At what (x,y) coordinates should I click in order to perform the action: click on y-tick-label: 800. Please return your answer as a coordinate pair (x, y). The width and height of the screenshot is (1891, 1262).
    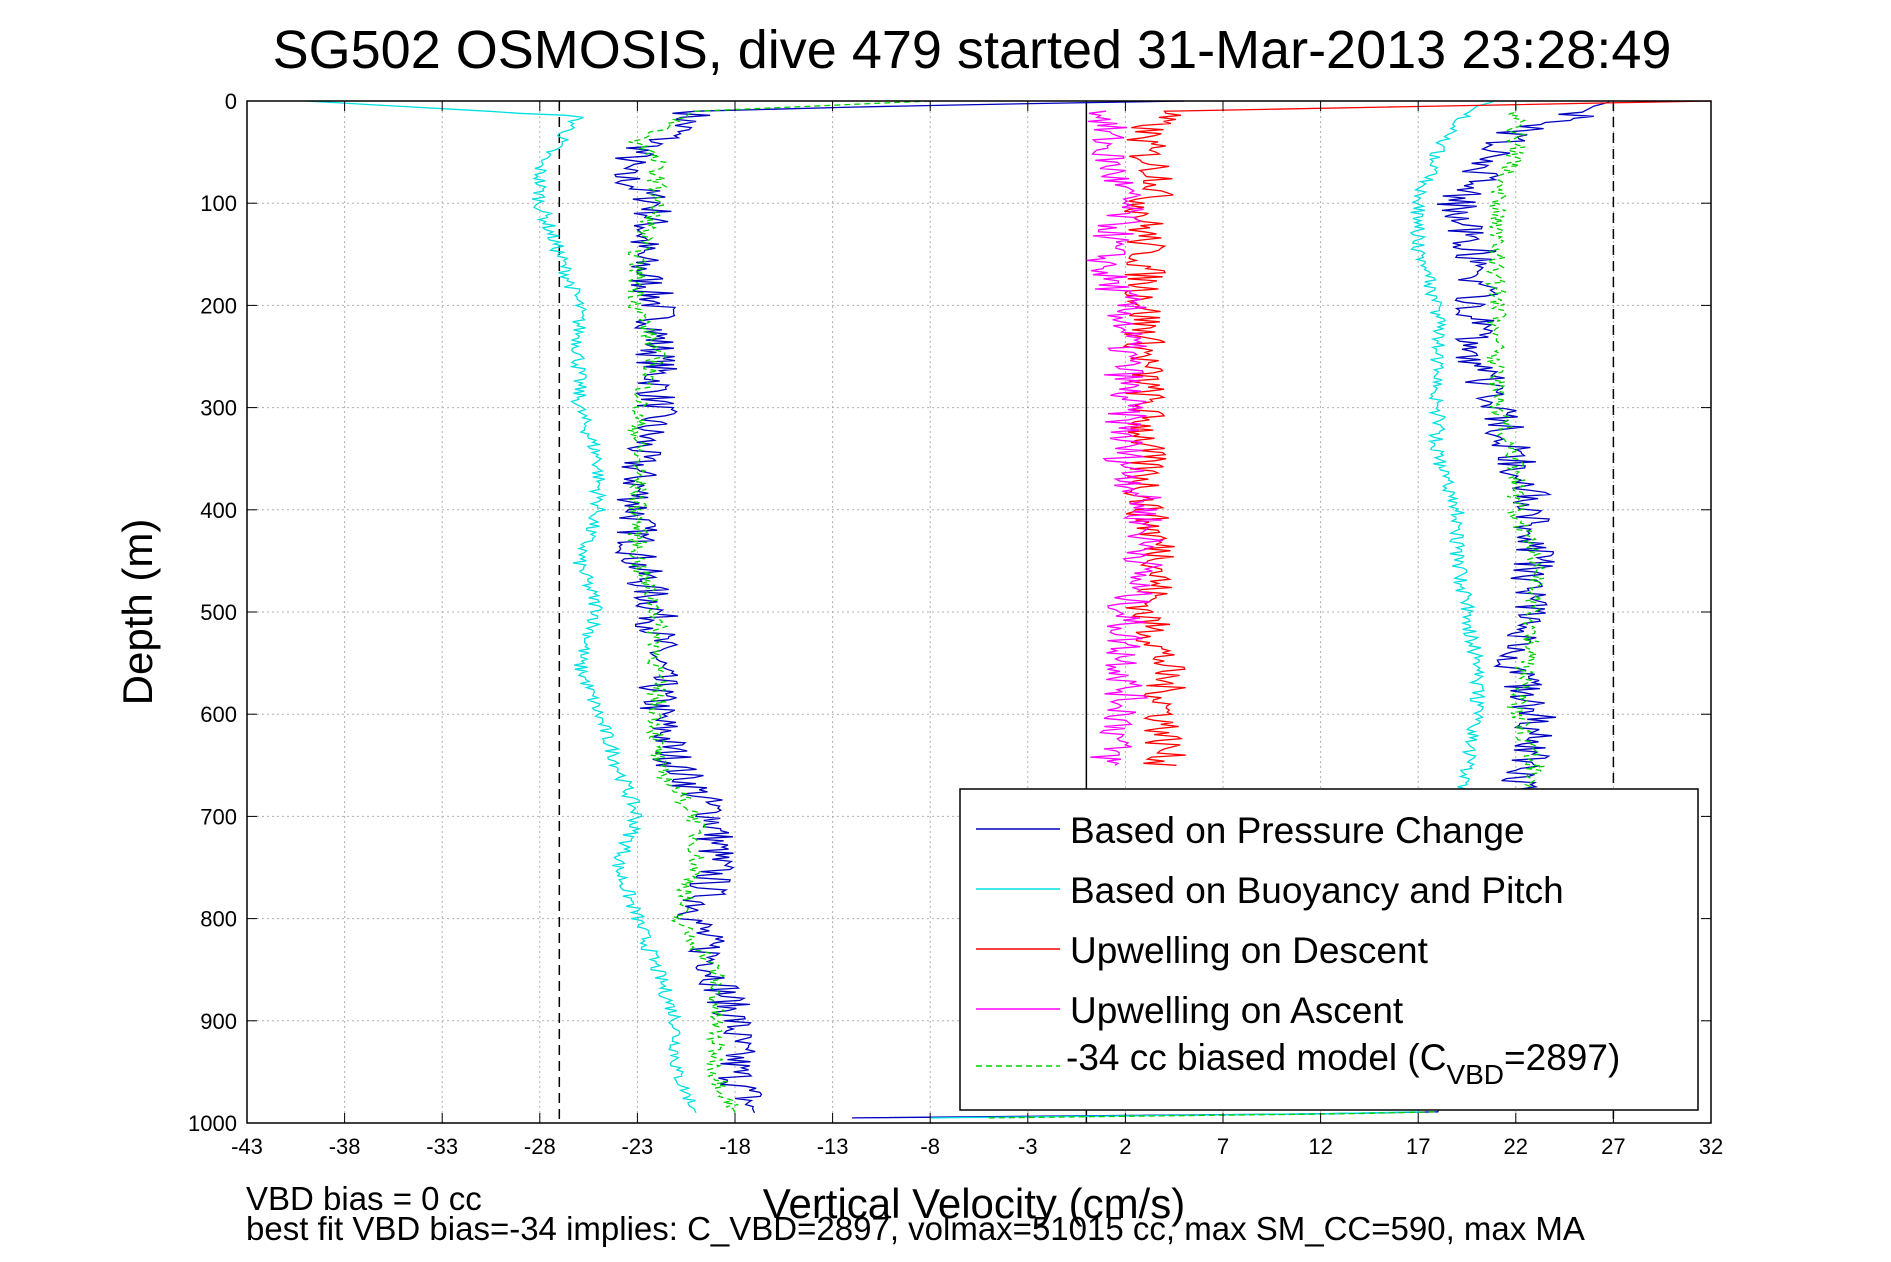
    Looking at the image, I should click on (218, 919).